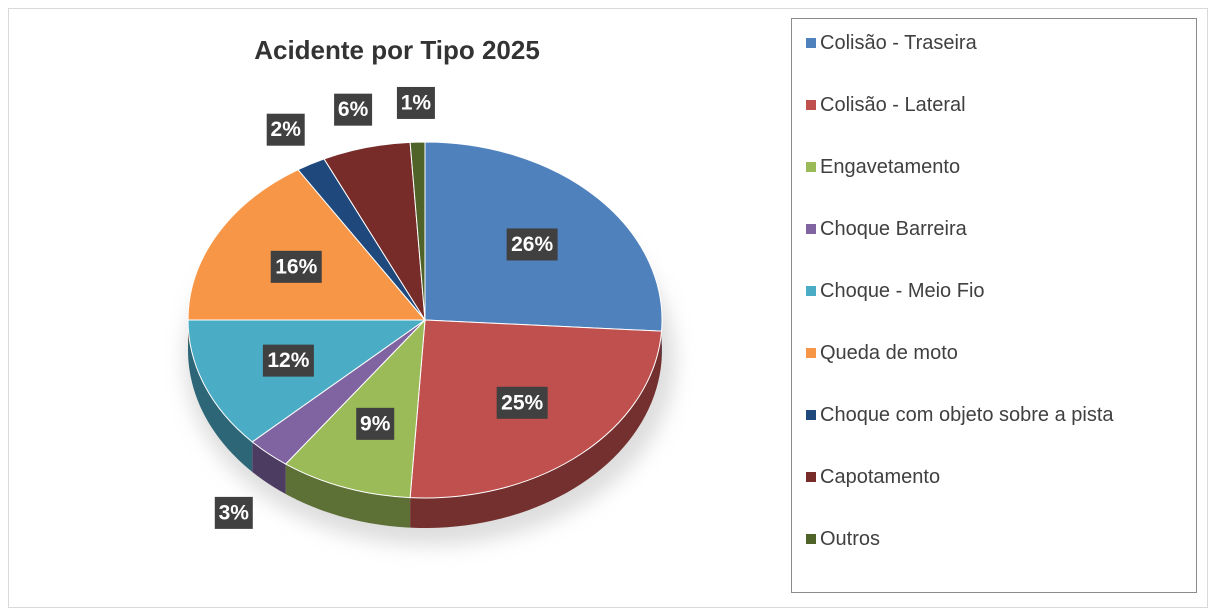 The width and height of the screenshot is (1216, 615). I want to click on data-label-text: 1%, so click(416, 102).